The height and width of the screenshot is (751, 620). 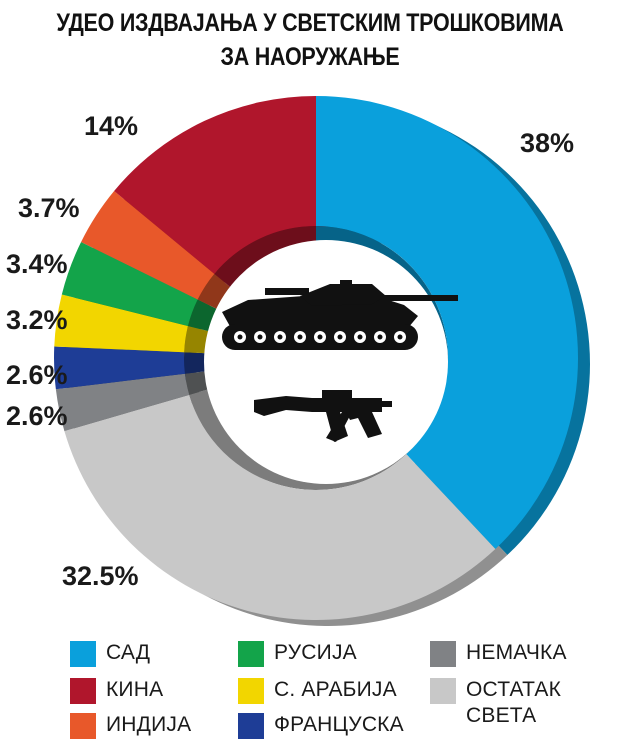 What do you see at coordinates (315, 652) in the screenshot?
I see `legend-label-russia: РУСИЈА` at bounding box center [315, 652].